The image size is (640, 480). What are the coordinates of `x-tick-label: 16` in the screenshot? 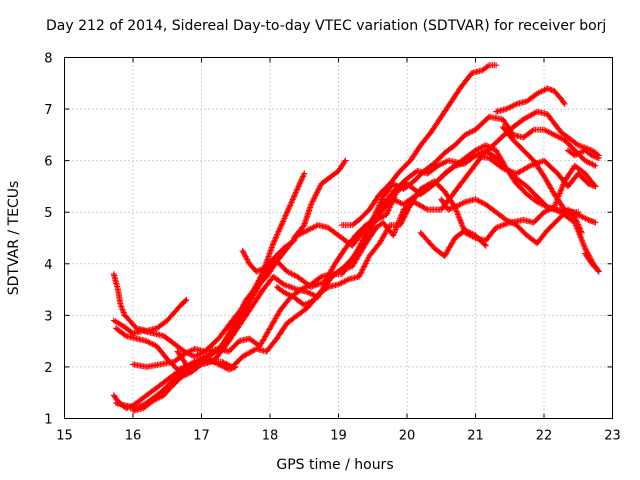 It's located at (133, 436).